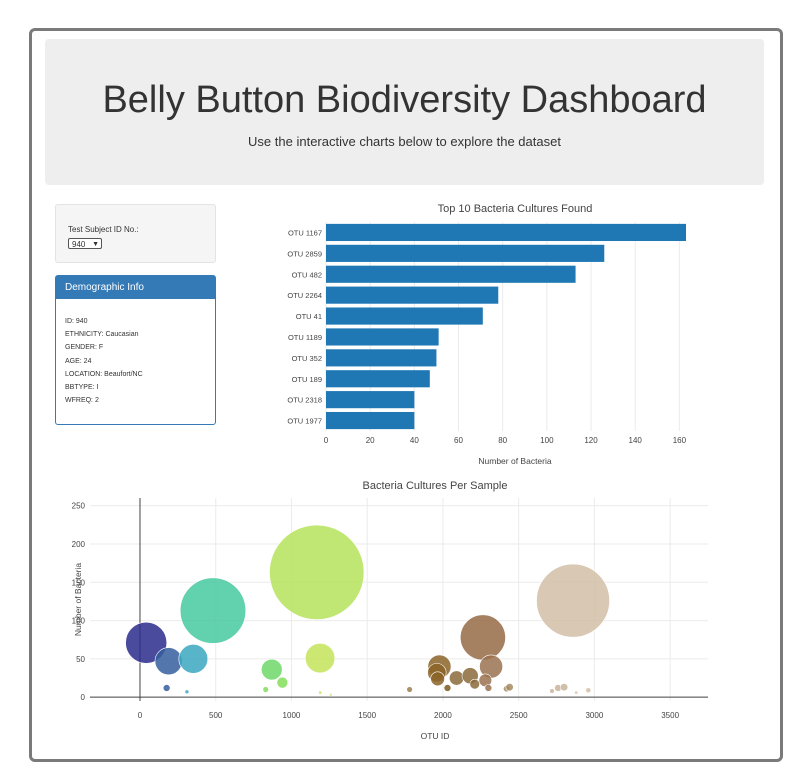 Image resolution: width=806 pixels, height=770 pixels. Describe the element at coordinates (591, 440) in the screenshot. I see `x-tick-label-6: 120` at that location.